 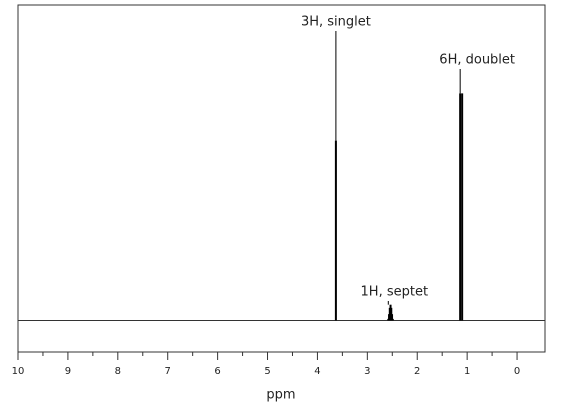 What do you see at coordinates (267, 371) in the screenshot?
I see `x-tick-label: 5` at bounding box center [267, 371].